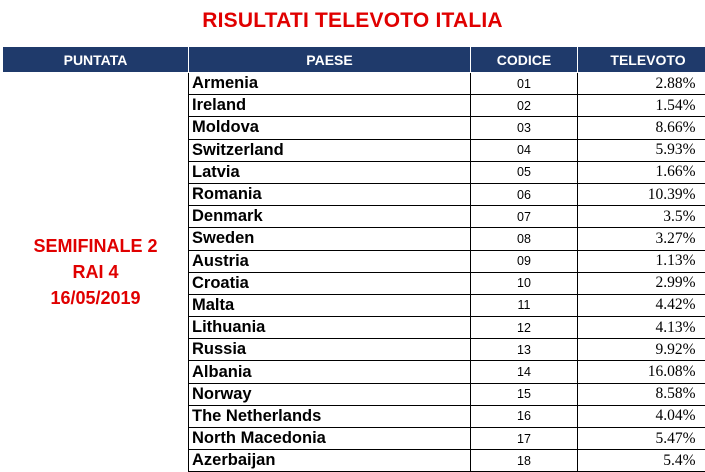  Describe the element at coordinates (330, 461) in the screenshot. I see `country-cell: Azerbaijan` at that location.